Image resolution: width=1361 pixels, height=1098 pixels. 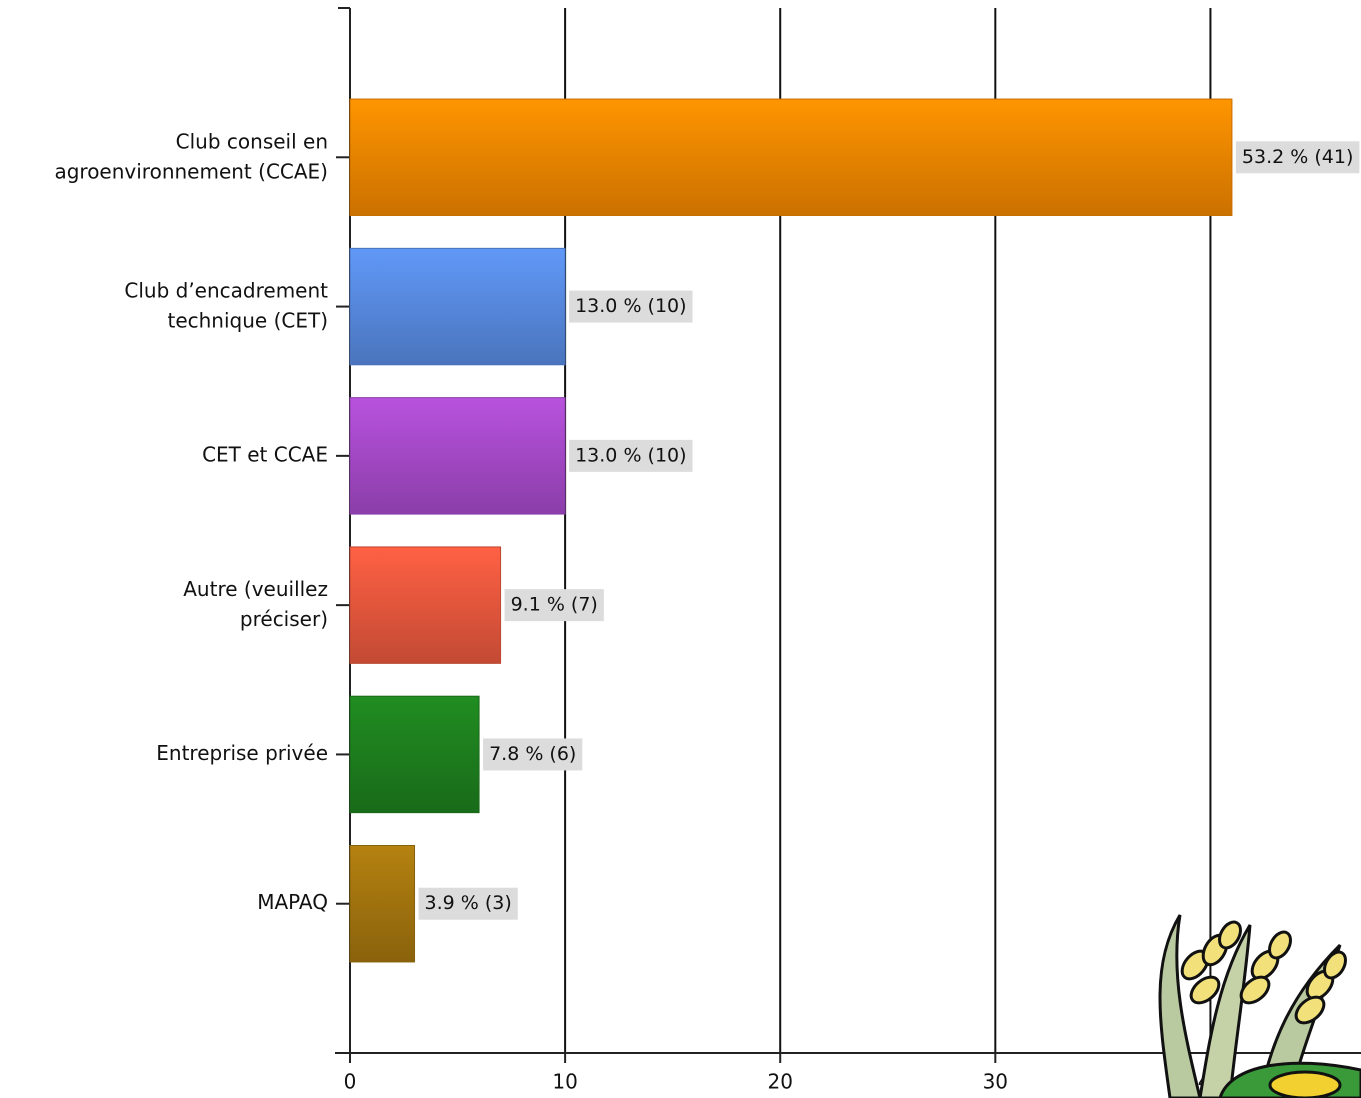 I want to click on value-label: 9.1 % (7), so click(x=554, y=605).